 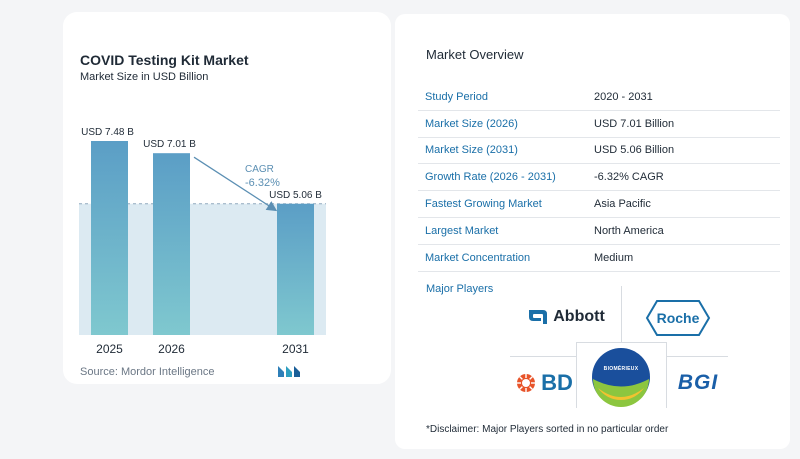 What do you see at coordinates (490, 177) in the screenshot?
I see `overview-label: Growth Rate (2026 - 2031)` at bounding box center [490, 177].